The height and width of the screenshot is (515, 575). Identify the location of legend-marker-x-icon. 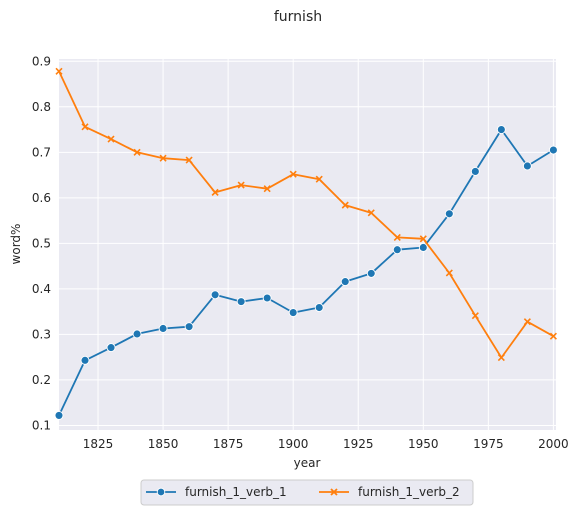
(334, 492).